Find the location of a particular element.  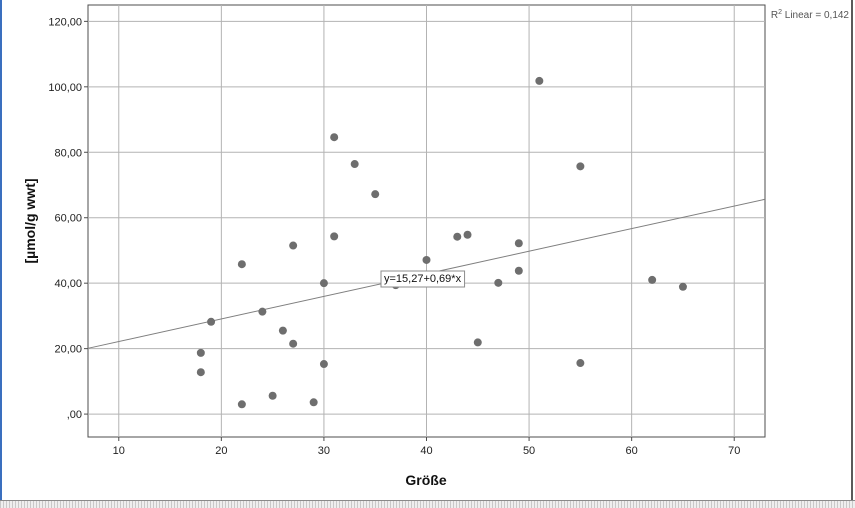

y-axis-ticks: ,00 20,00 40,00 60,00 80,00 100,00 120,00 is located at coordinates (68, 218).